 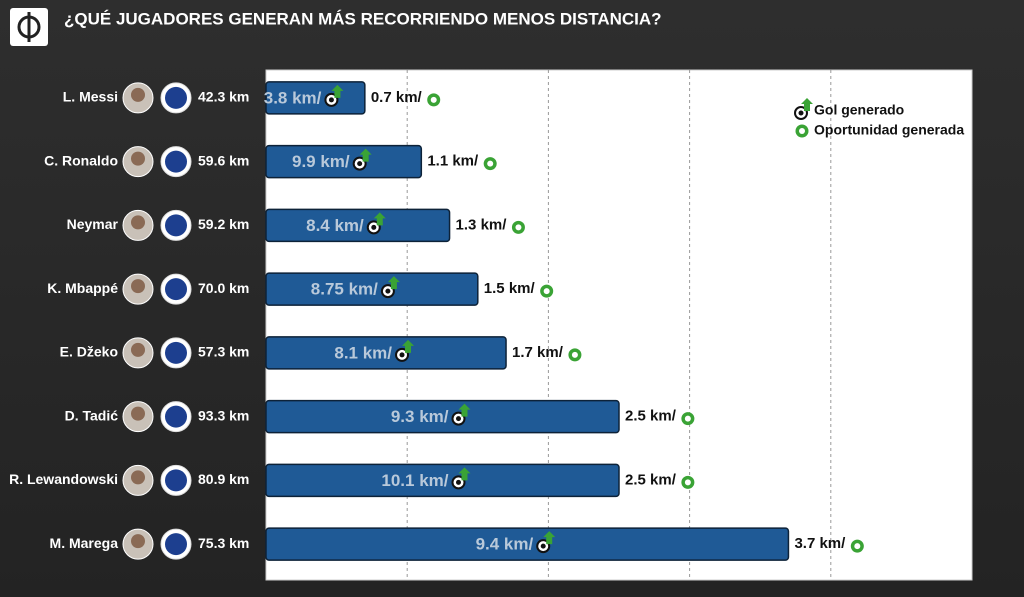 What do you see at coordinates (820, 543) in the screenshot?
I see `value-label: 3.7 km/` at bounding box center [820, 543].